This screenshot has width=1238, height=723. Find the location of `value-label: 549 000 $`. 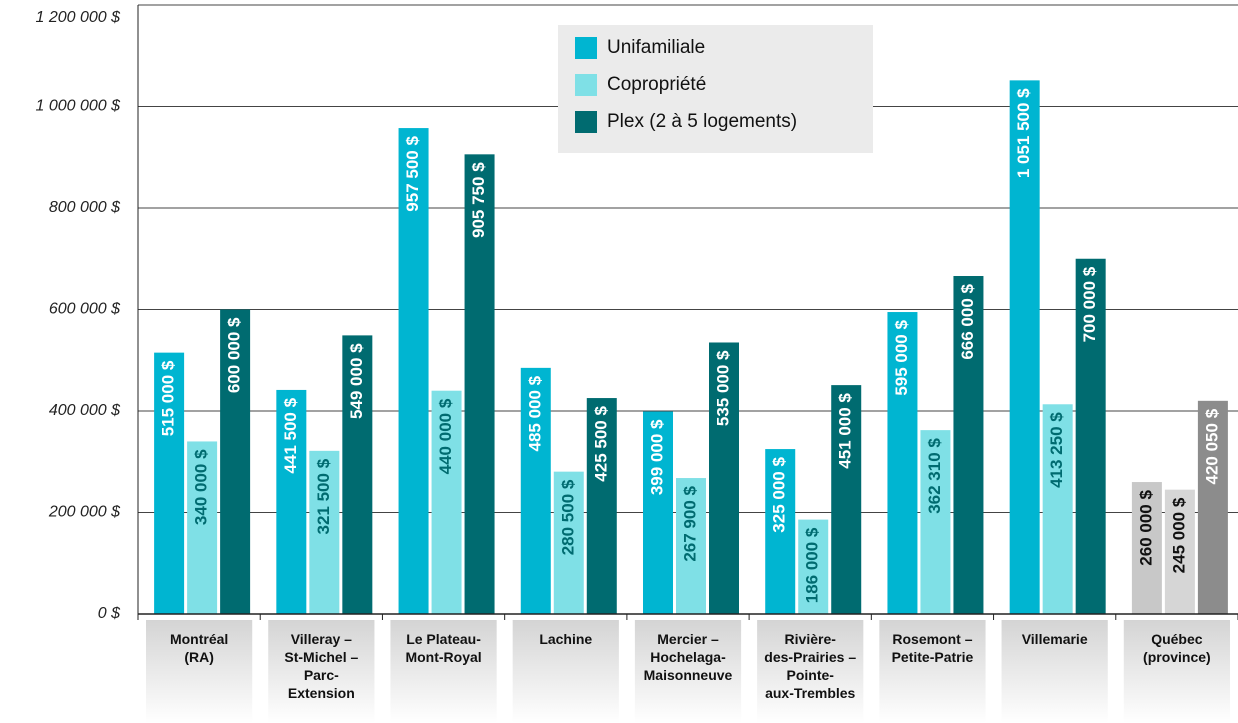

value-label: 549 000 $ is located at coordinates (356, 381).